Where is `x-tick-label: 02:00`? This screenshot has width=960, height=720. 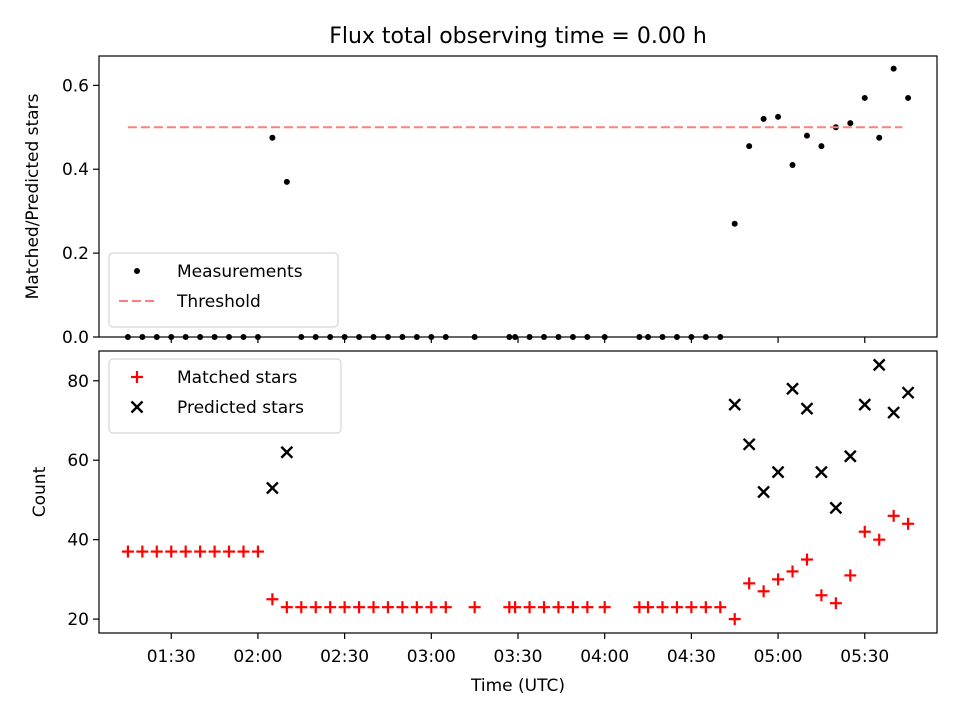 x-tick-label: 02:00 is located at coordinates (257, 657).